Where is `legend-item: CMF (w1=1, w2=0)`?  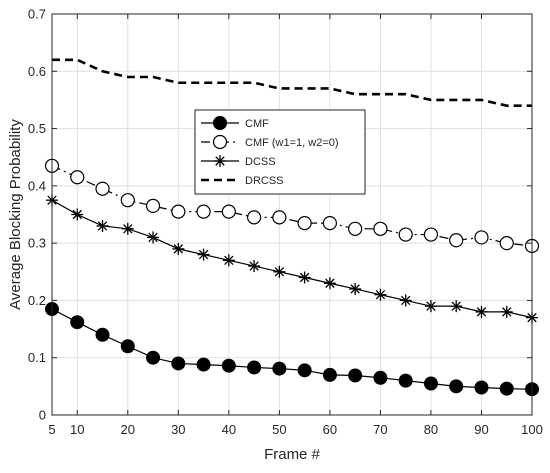 legend-item: CMF (w1=1, w2=0) is located at coordinates (270, 142).